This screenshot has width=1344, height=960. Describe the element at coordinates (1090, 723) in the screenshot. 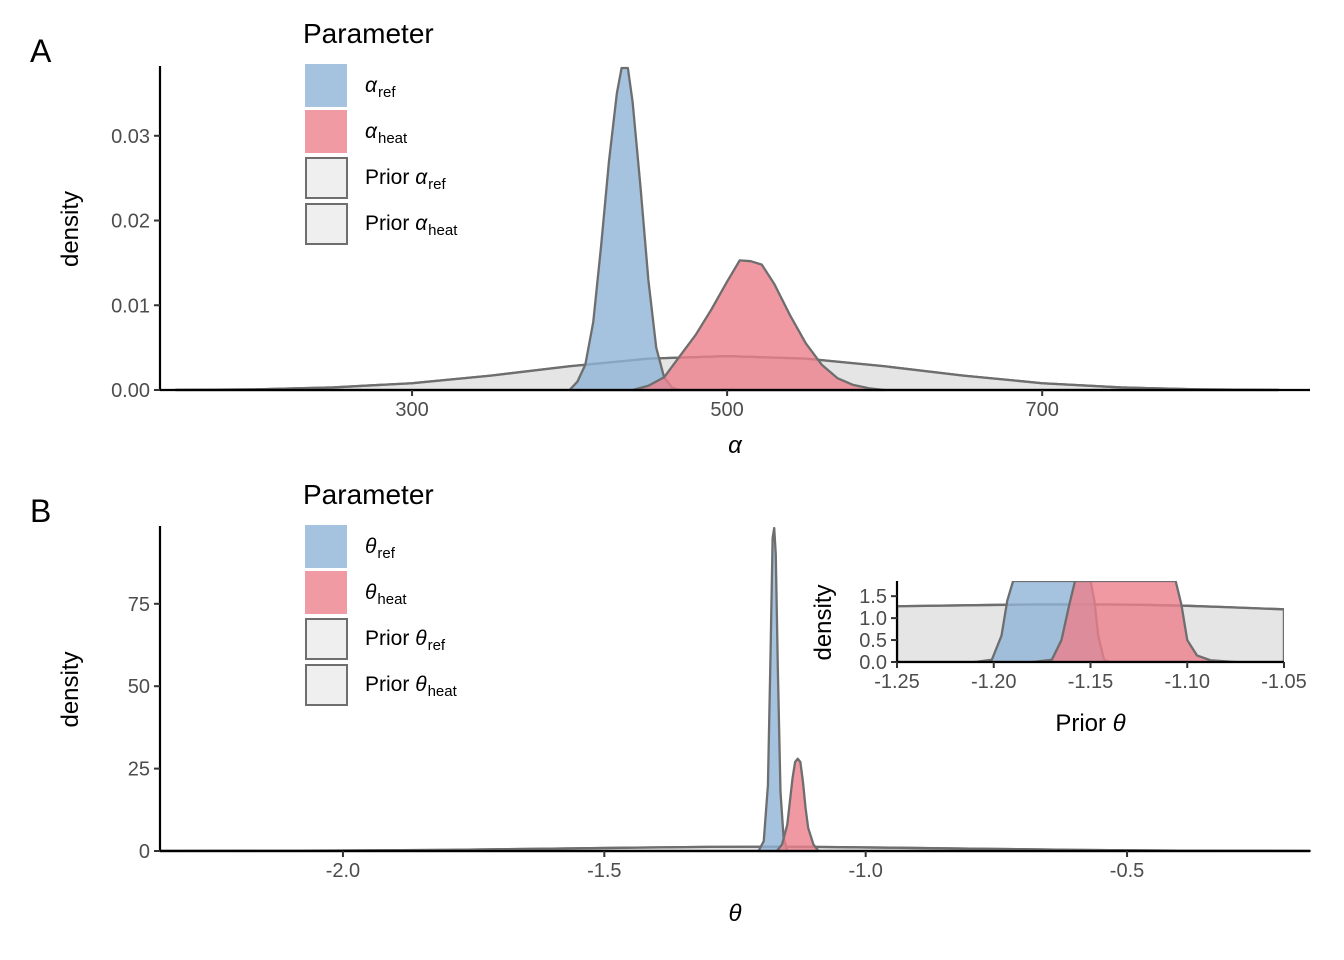

I see `inset-x-axis-title: Prior θ` at that location.